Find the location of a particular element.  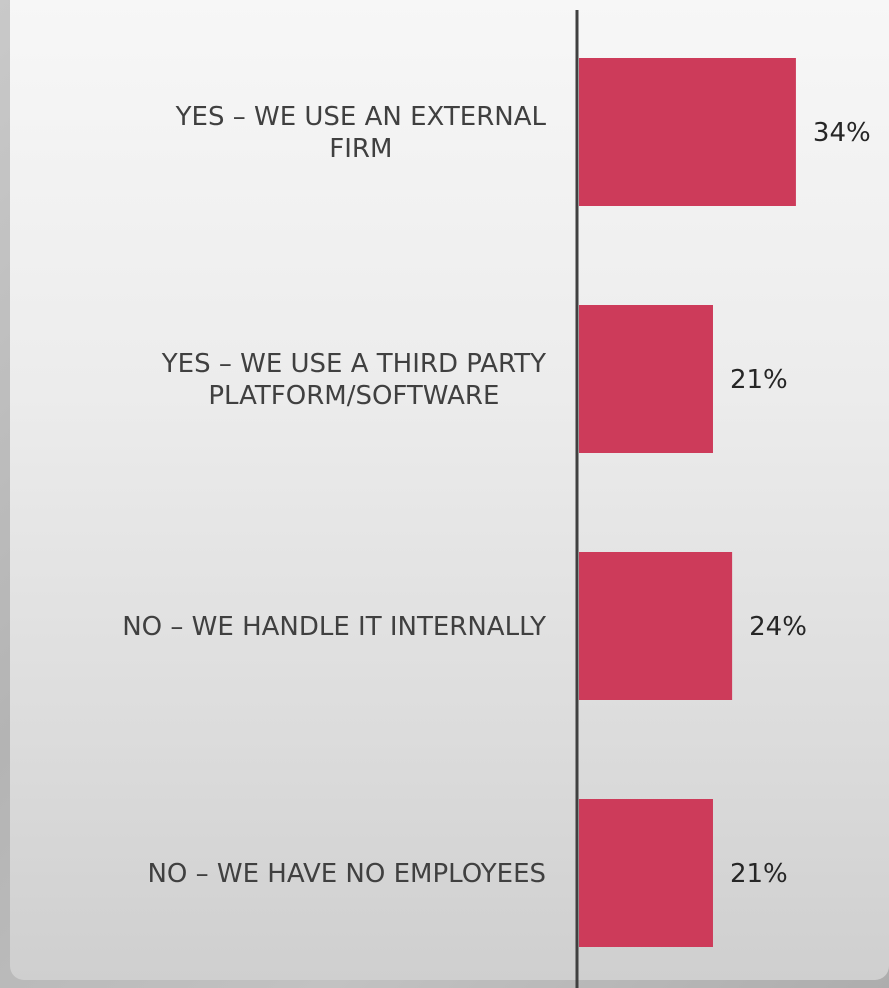

category-label-3-line-1: NO – WE HANDLE IT INTERNALLY is located at coordinates (334, 627).